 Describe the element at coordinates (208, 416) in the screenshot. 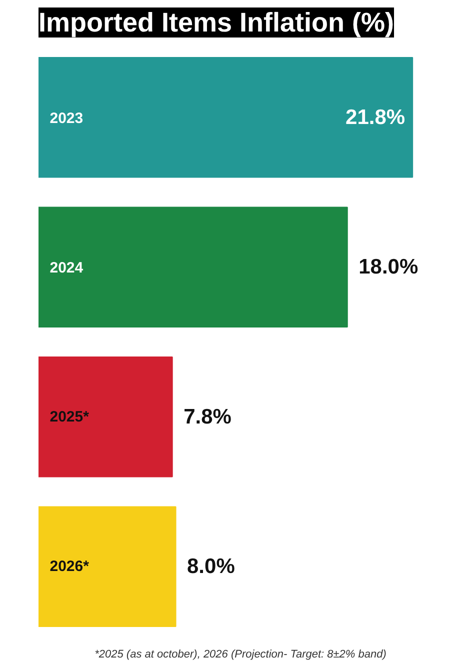

I see `data-label: 7.8%` at that location.